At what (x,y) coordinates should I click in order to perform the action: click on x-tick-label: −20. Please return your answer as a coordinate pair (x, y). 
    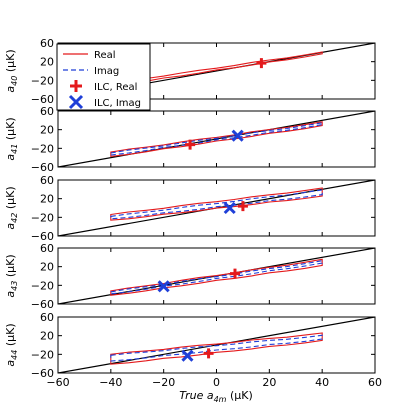
    Looking at the image, I should click on (163, 382).